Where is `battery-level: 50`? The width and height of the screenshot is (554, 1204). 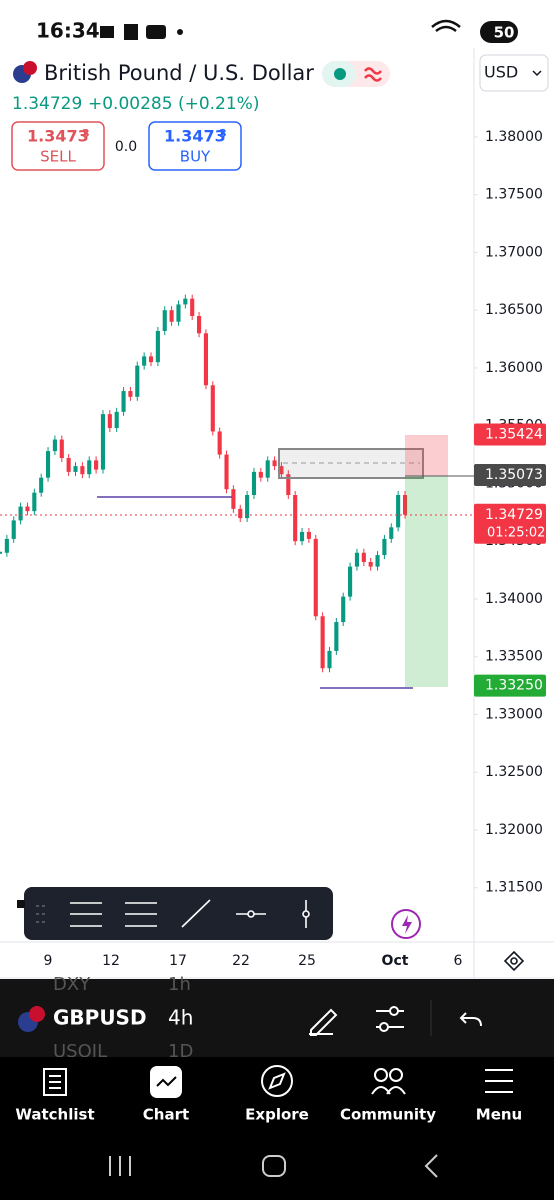 battery-level: 50 is located at coordinates (504, 33).